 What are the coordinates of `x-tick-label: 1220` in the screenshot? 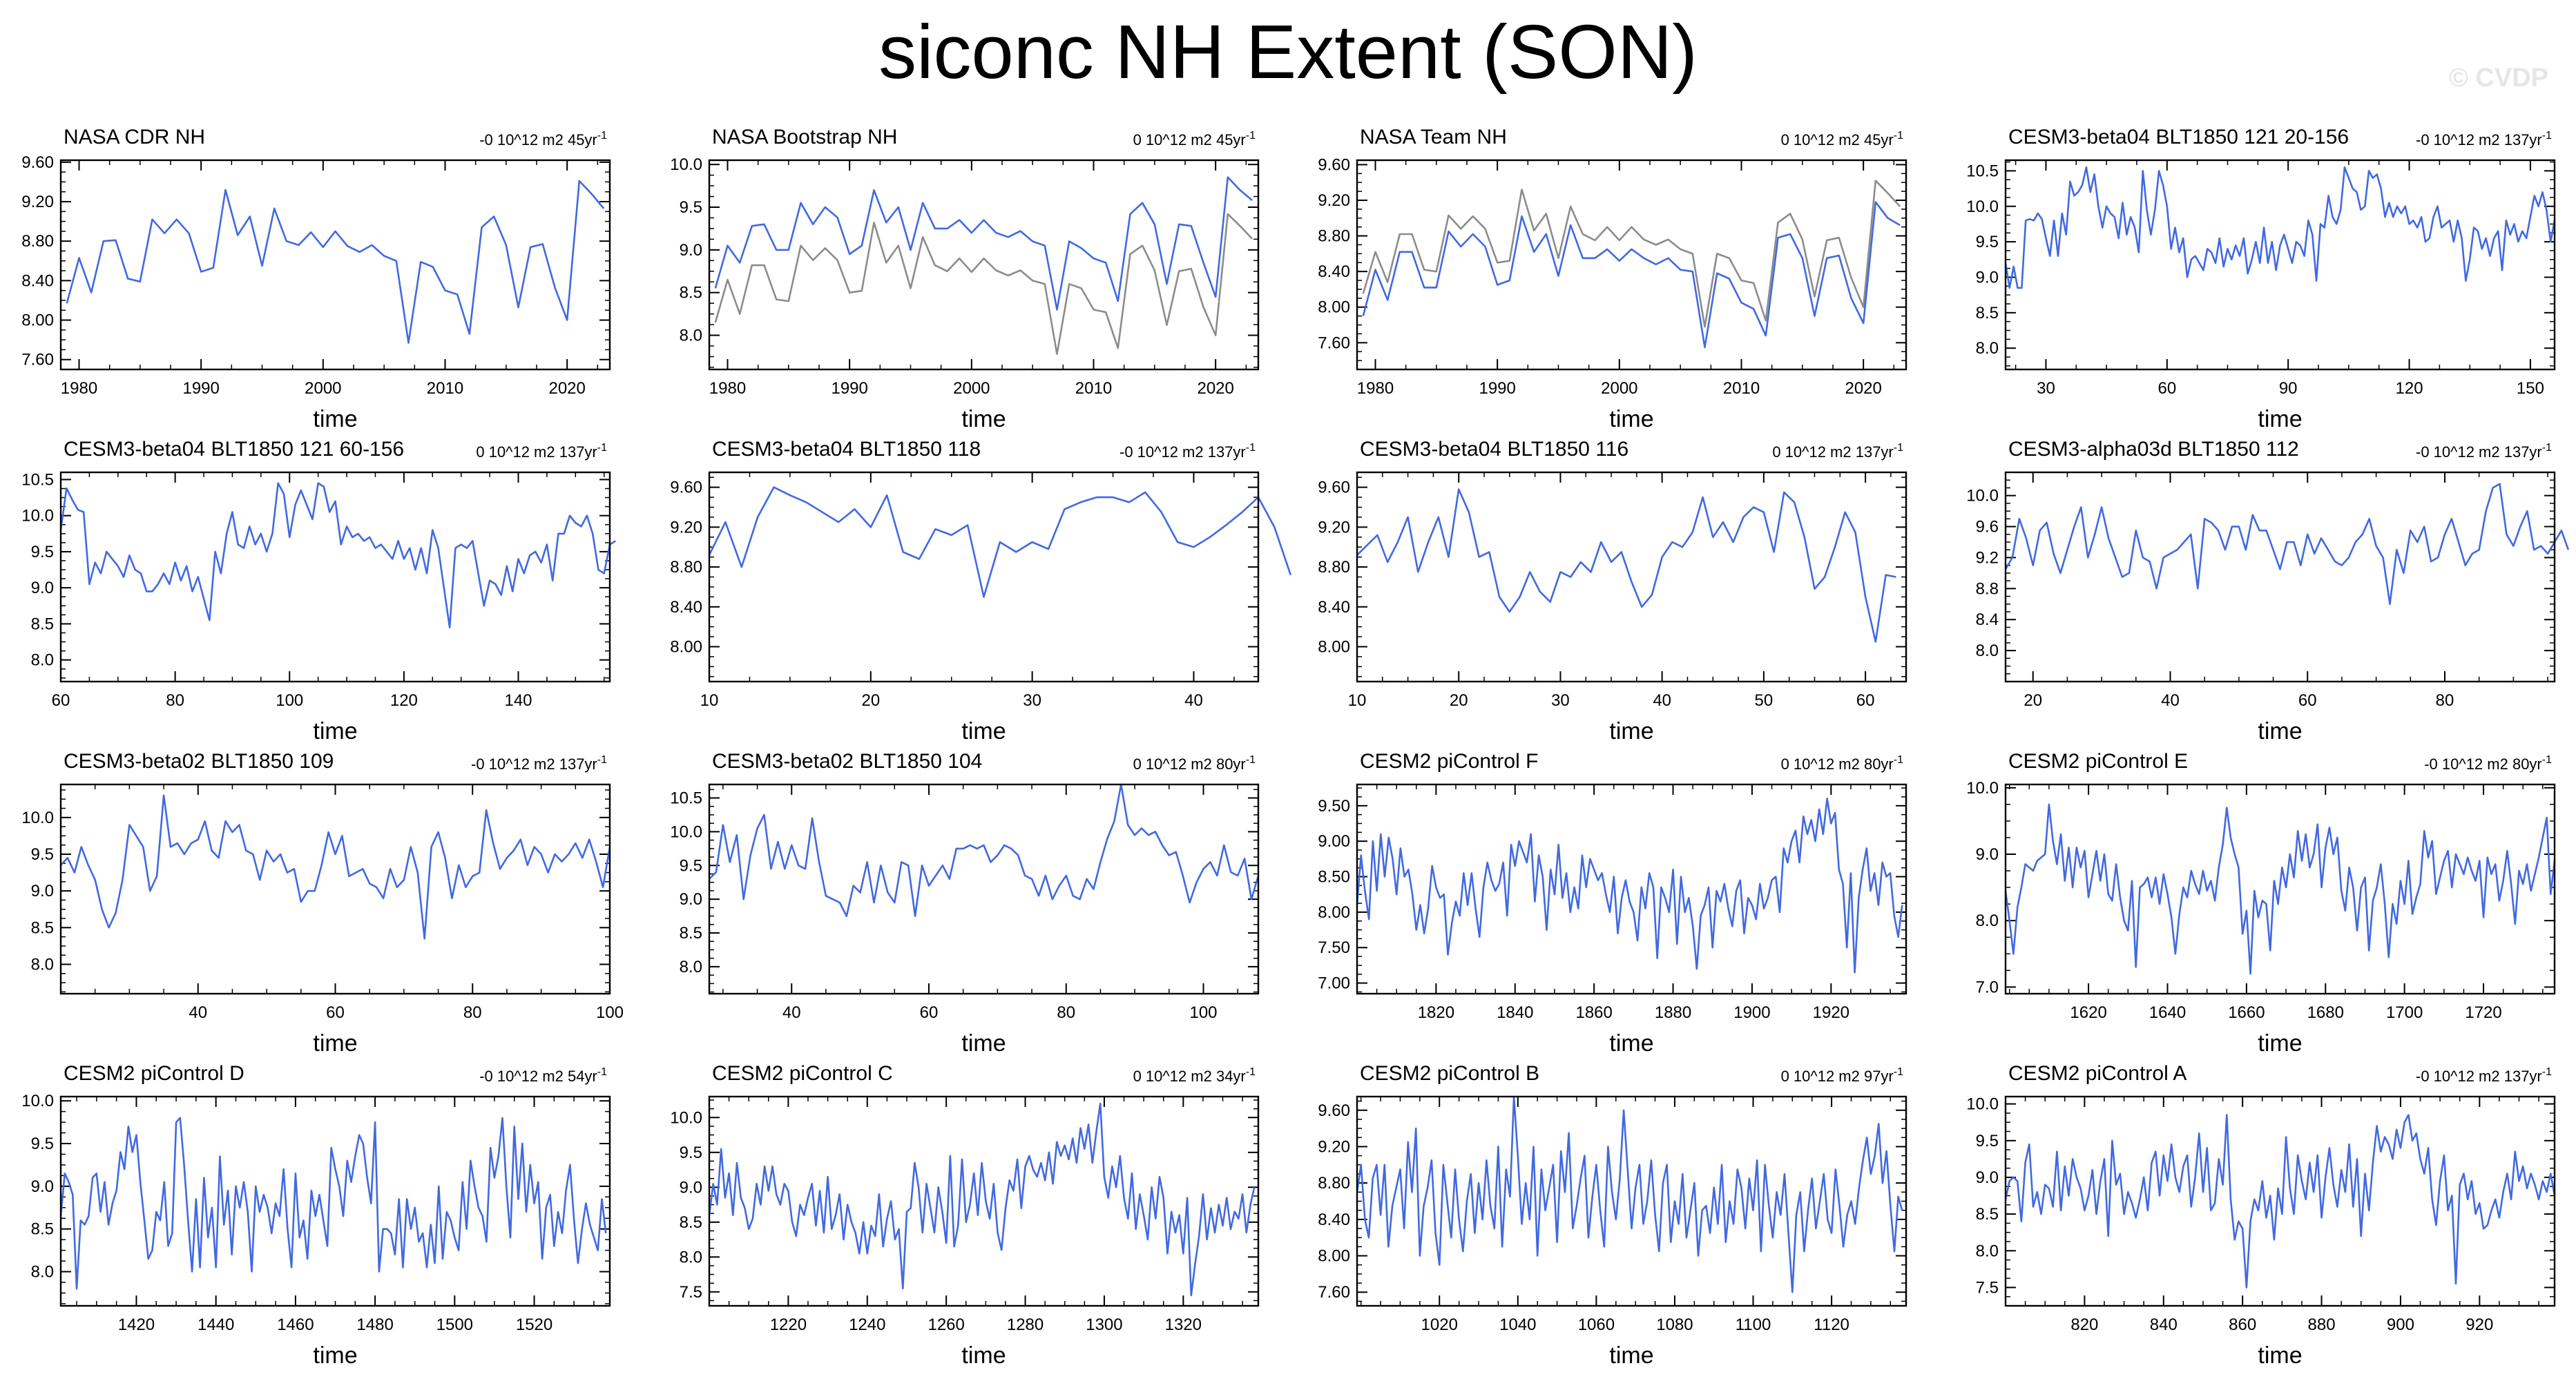 It's located at (788, 1324).